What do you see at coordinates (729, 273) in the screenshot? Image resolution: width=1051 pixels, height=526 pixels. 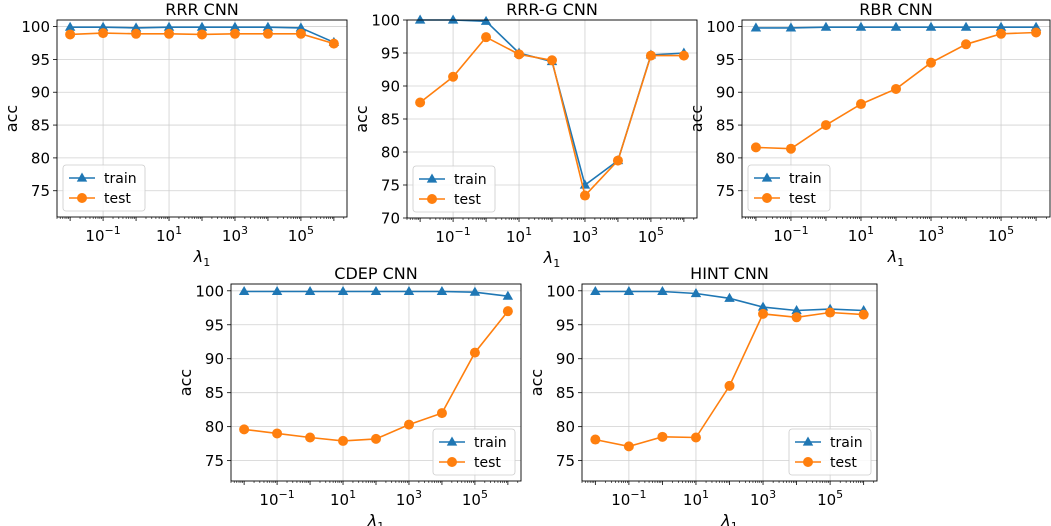 I see `chart-title: HINT CNN` at bounding box center [729, 273].